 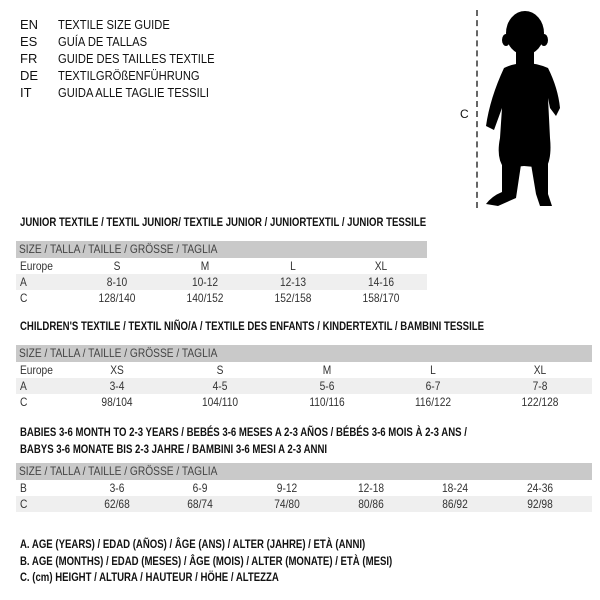 I want to click on table-cell: 3-4, so click(x=117, y=386).